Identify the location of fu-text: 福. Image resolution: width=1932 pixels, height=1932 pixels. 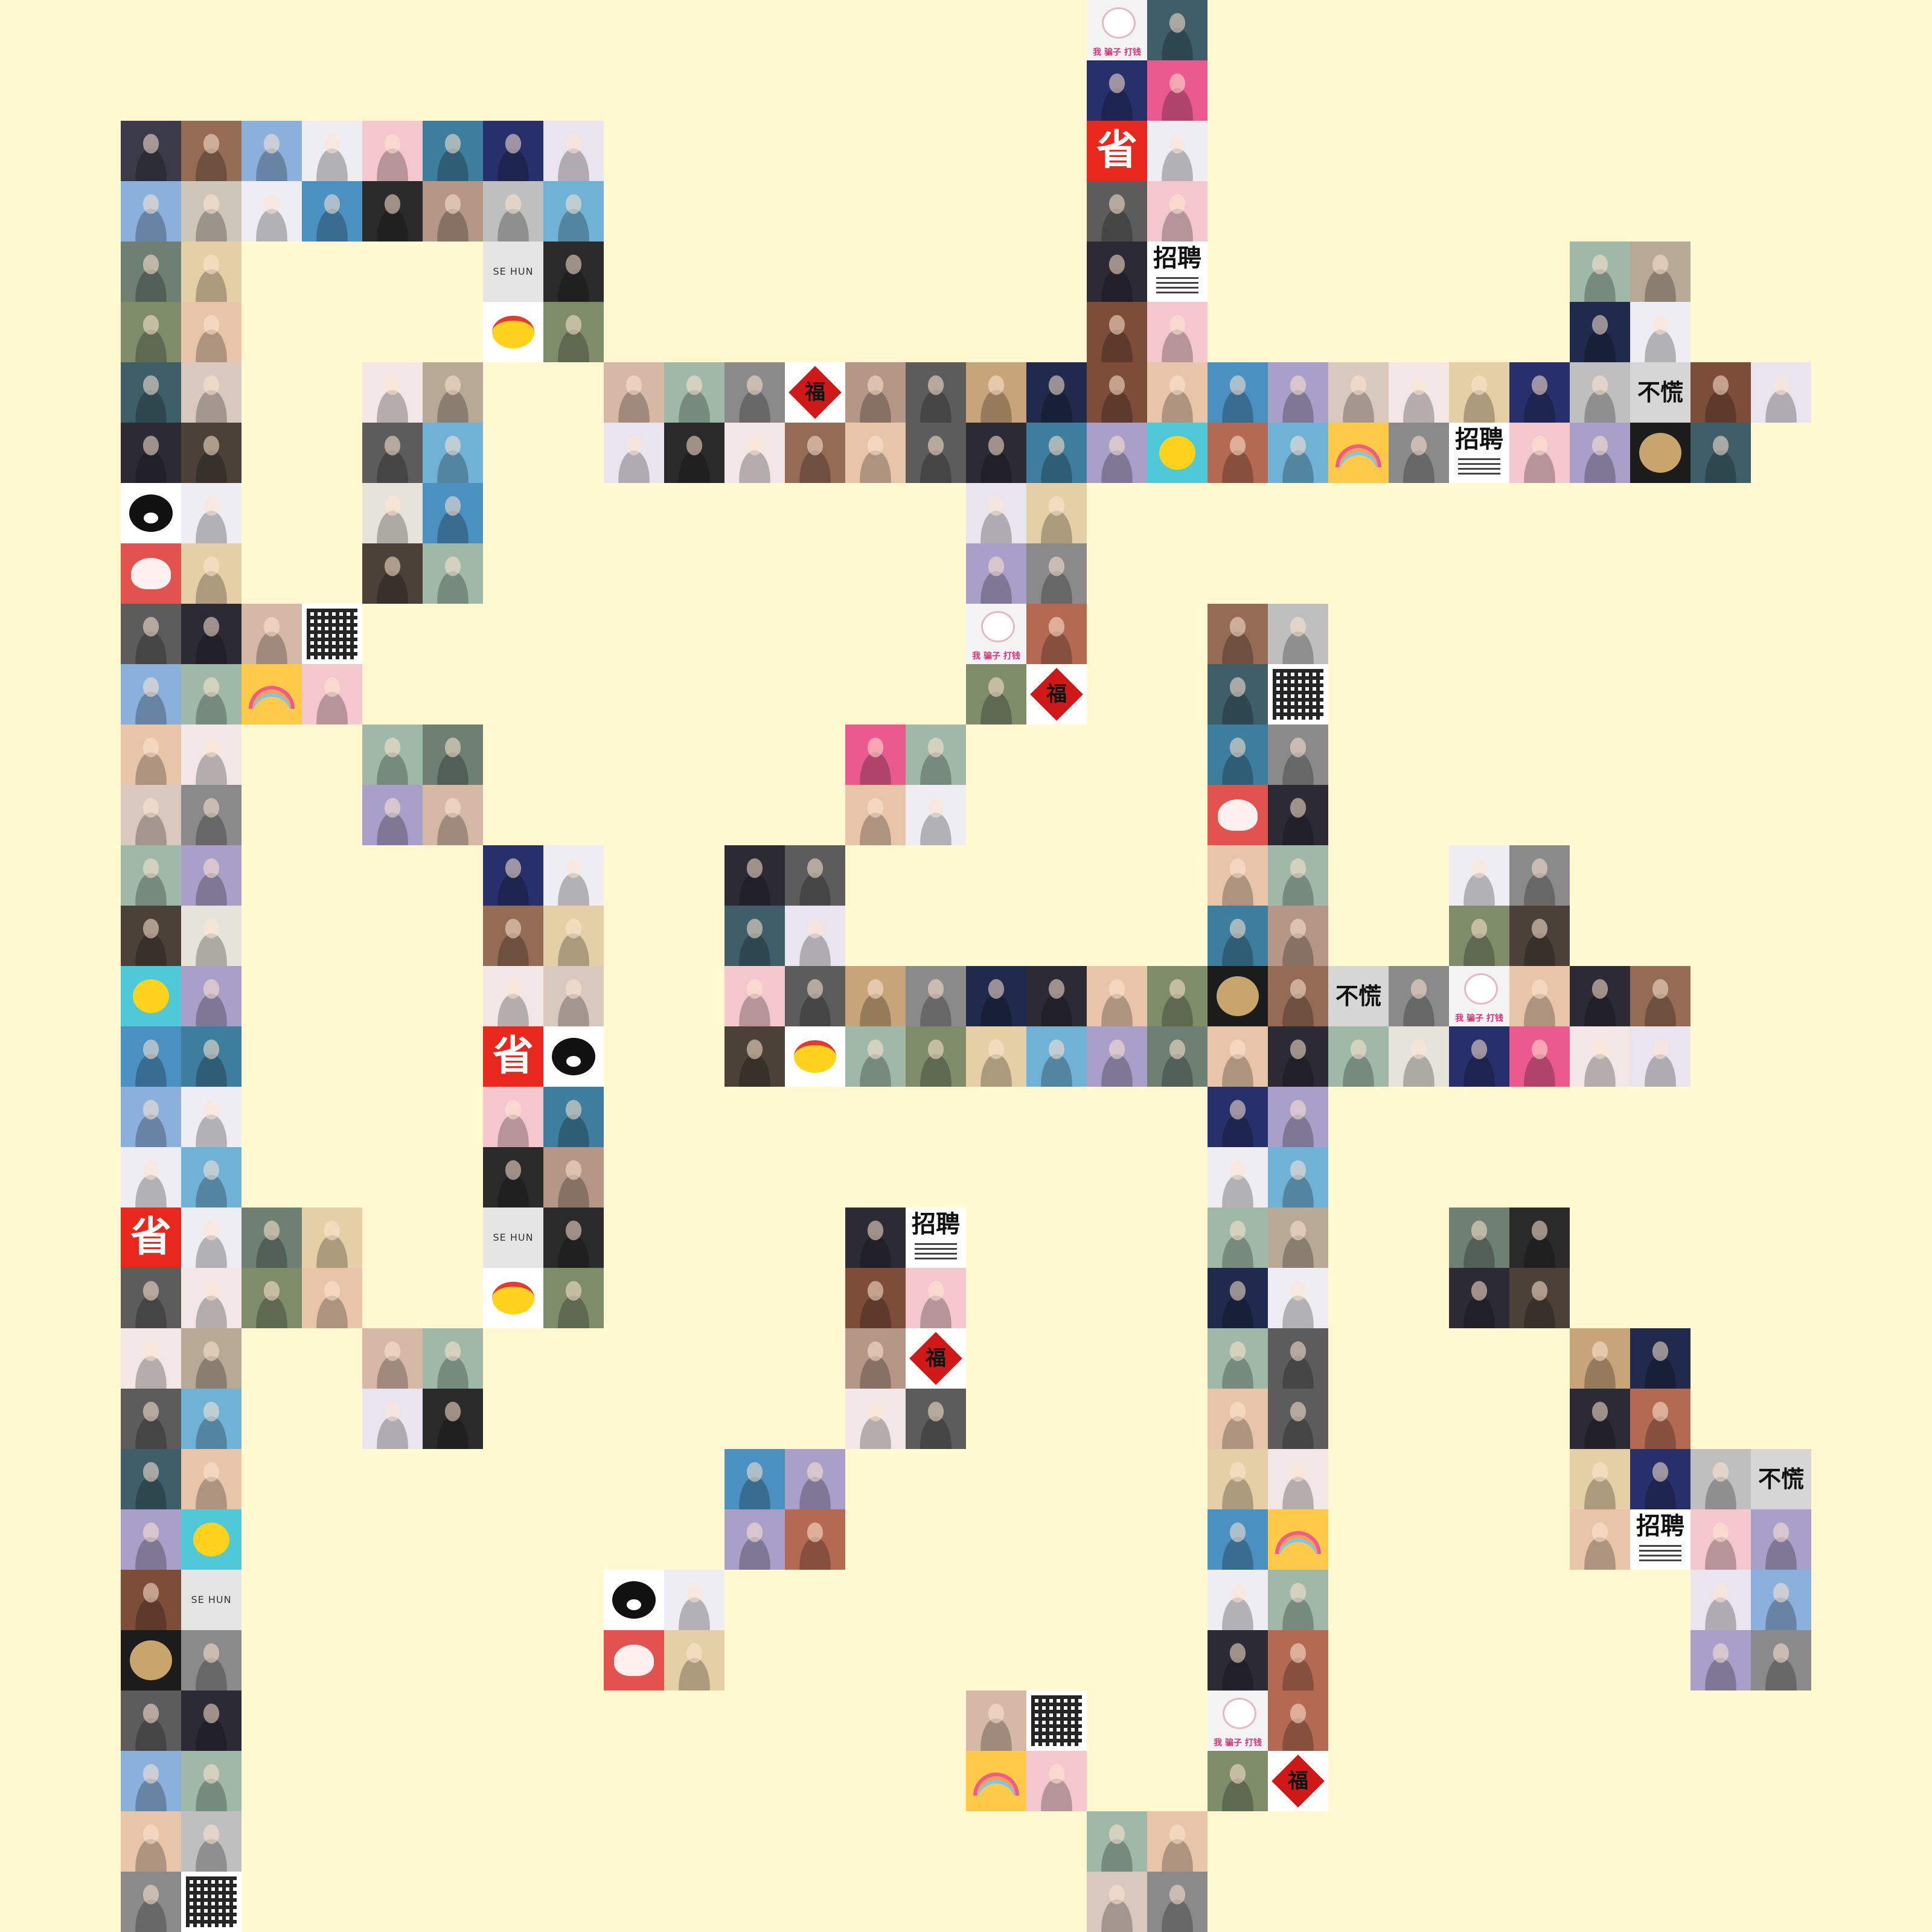
(936, 1358).